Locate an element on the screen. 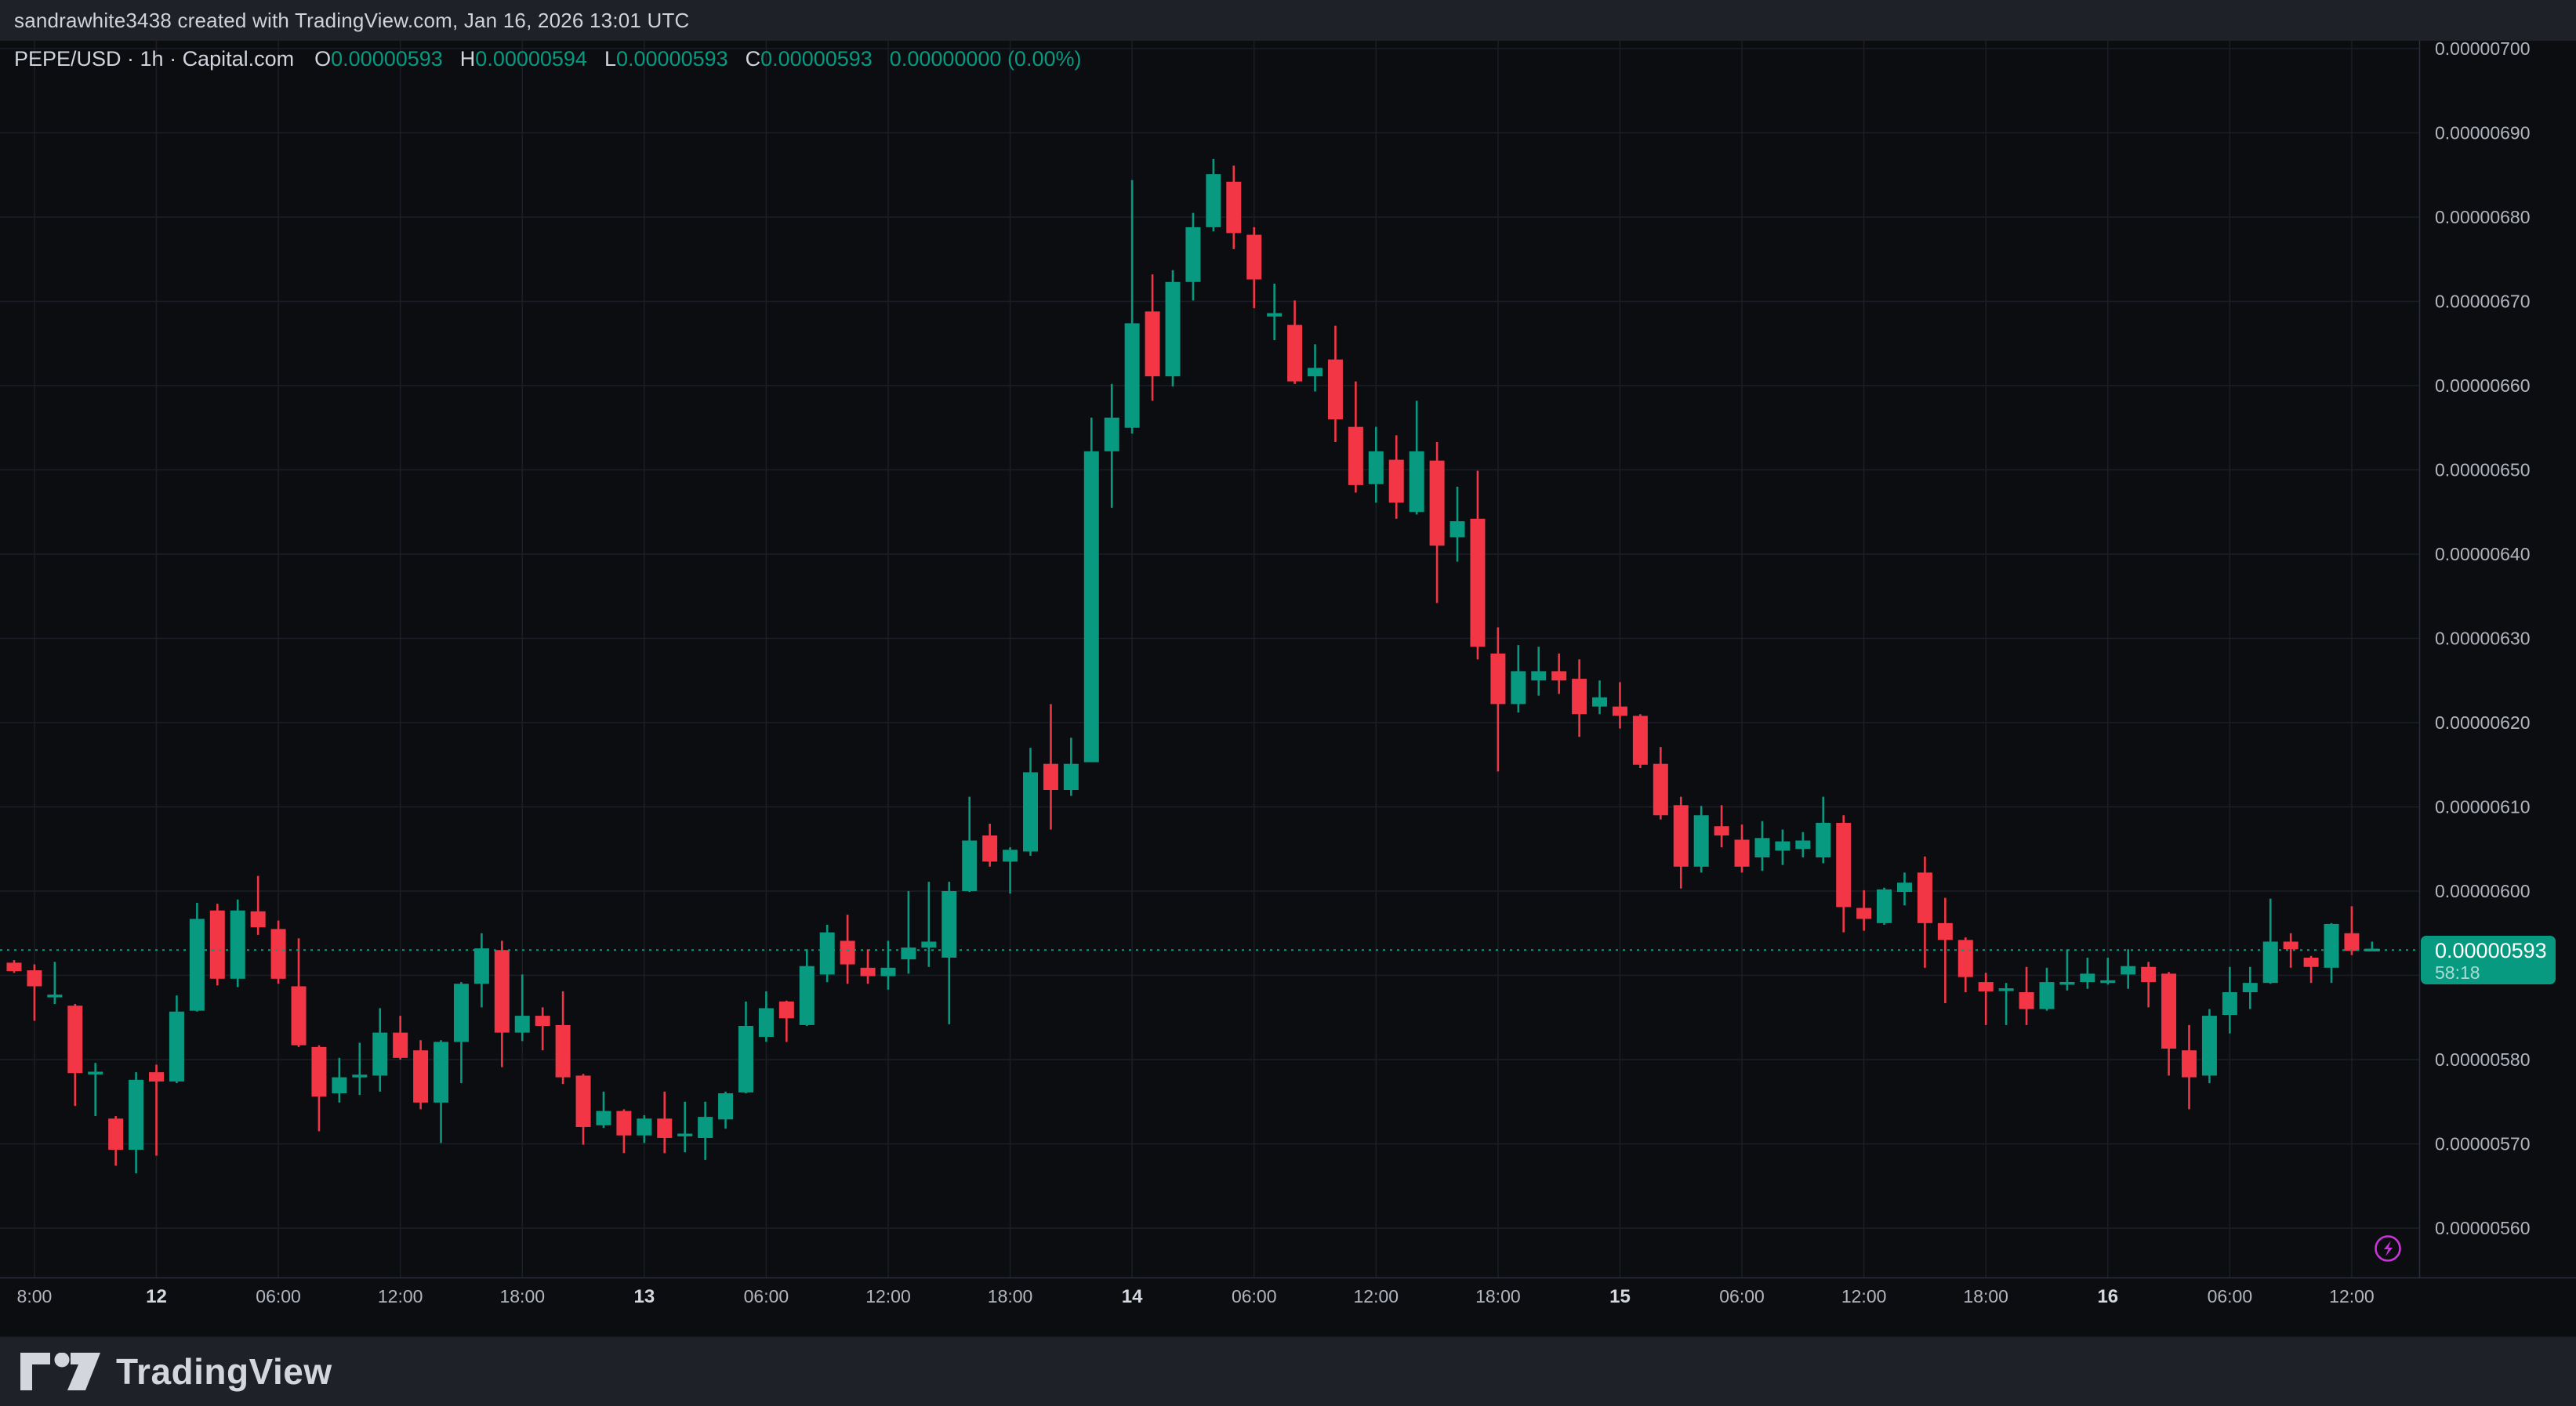 Image resolution: width=2576 pixels, height=1406 pixels. price-tick-label: 0.00000560 is located at coordinates (2483, 1228).